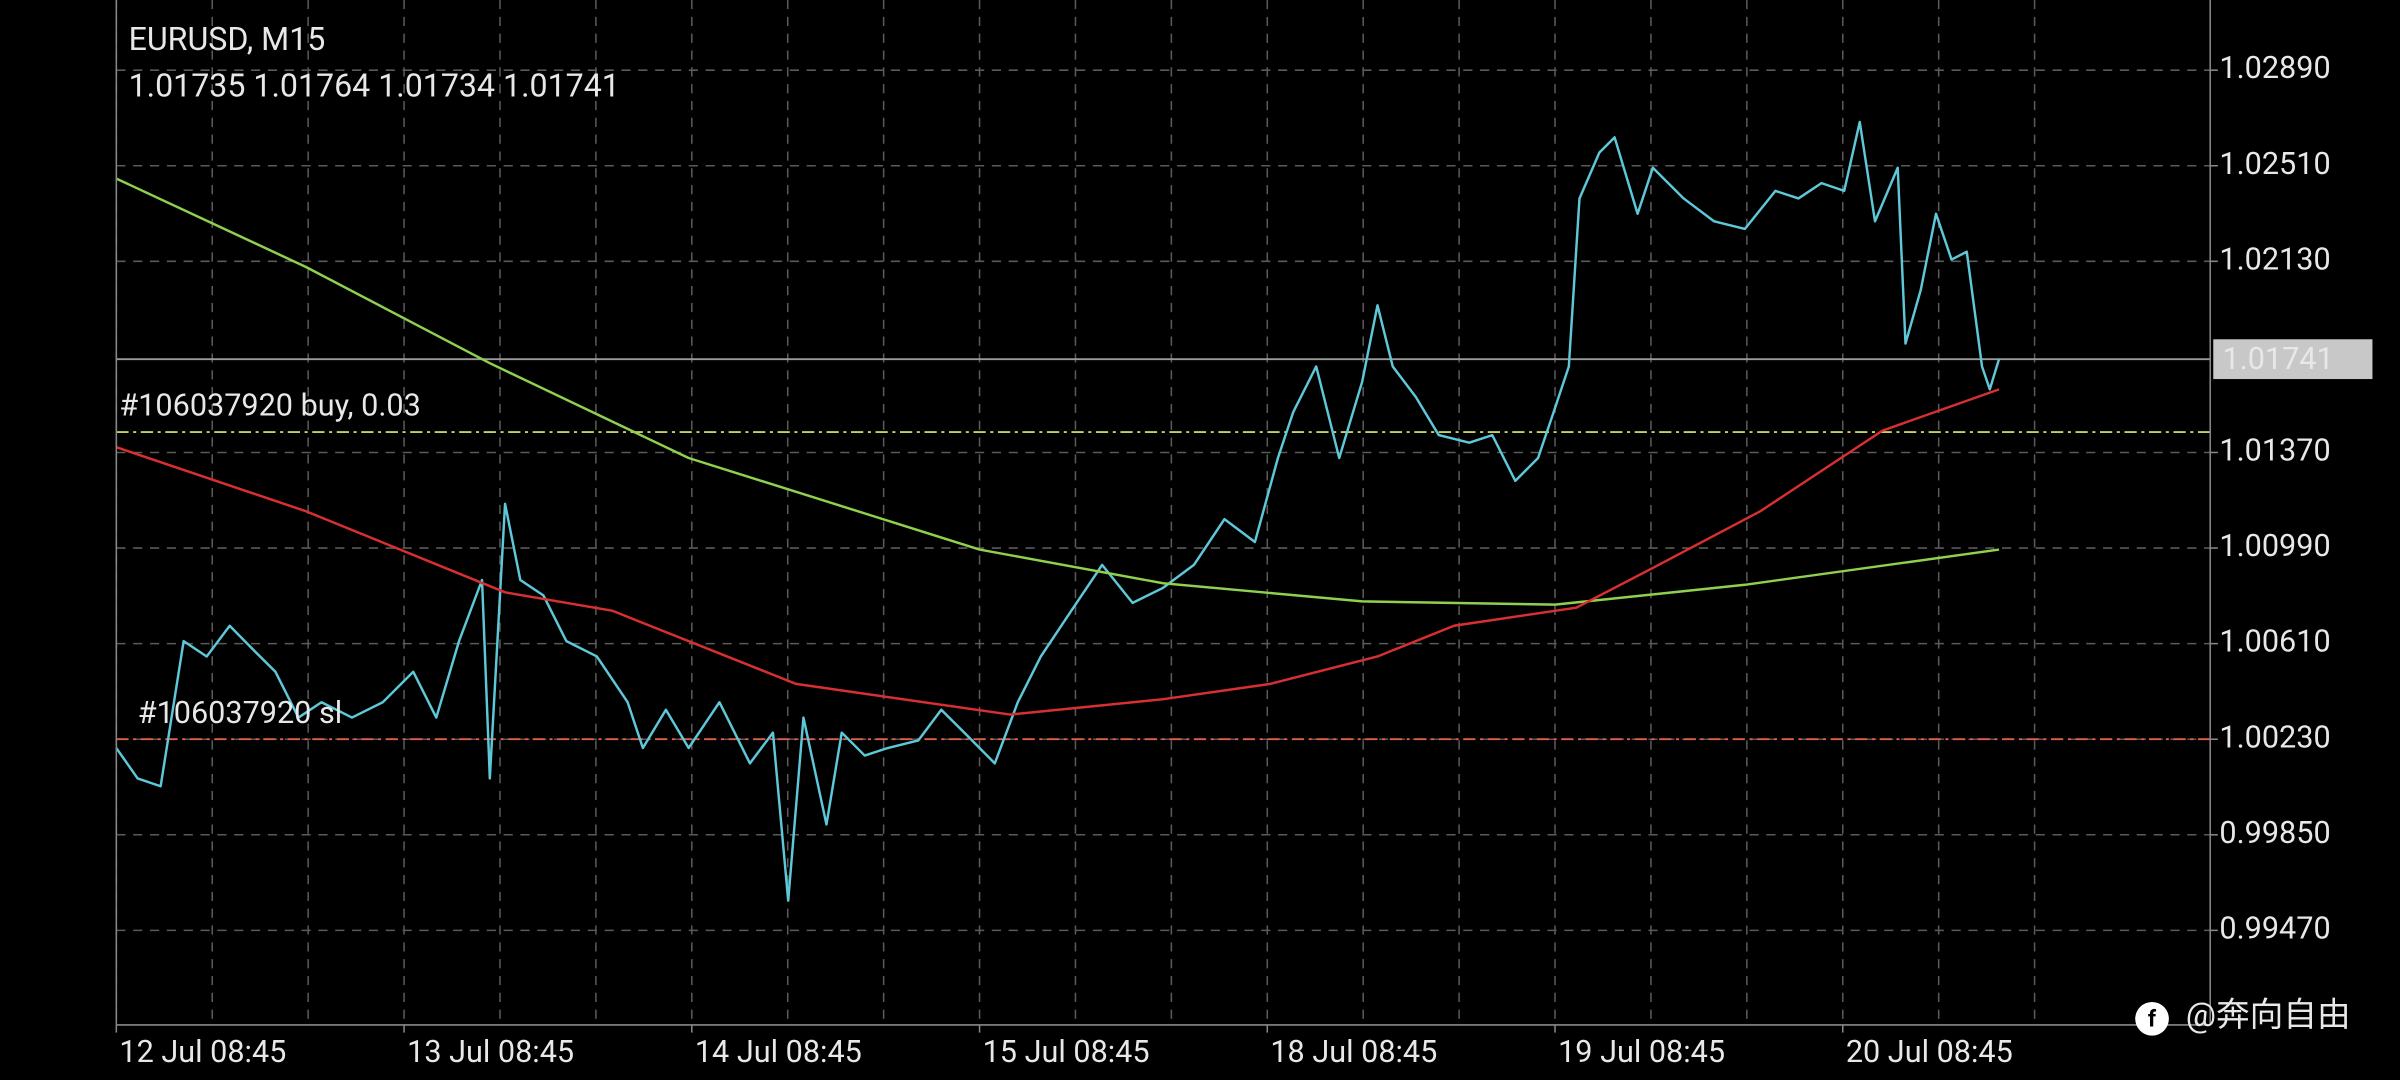  I want to click on watermark-logo: f, so click(2152, 1018).